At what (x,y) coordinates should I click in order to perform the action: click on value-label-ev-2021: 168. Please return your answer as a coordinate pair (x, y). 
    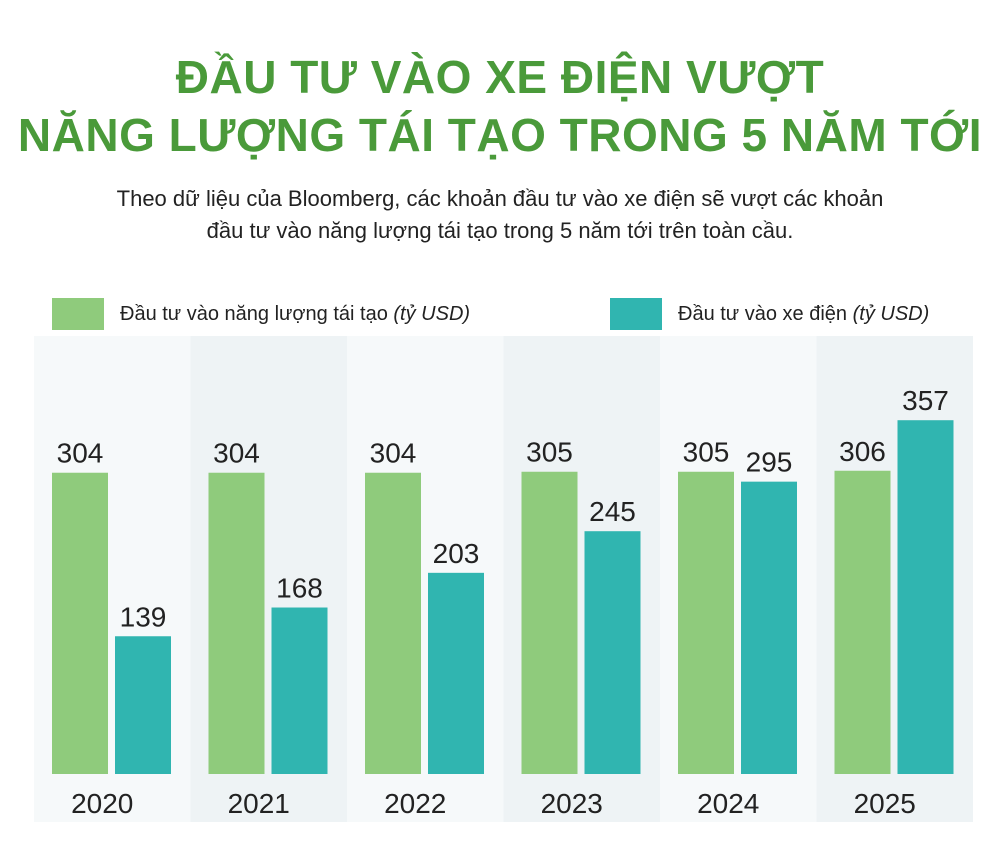
    Looking at the image, I should click on (299, 588).